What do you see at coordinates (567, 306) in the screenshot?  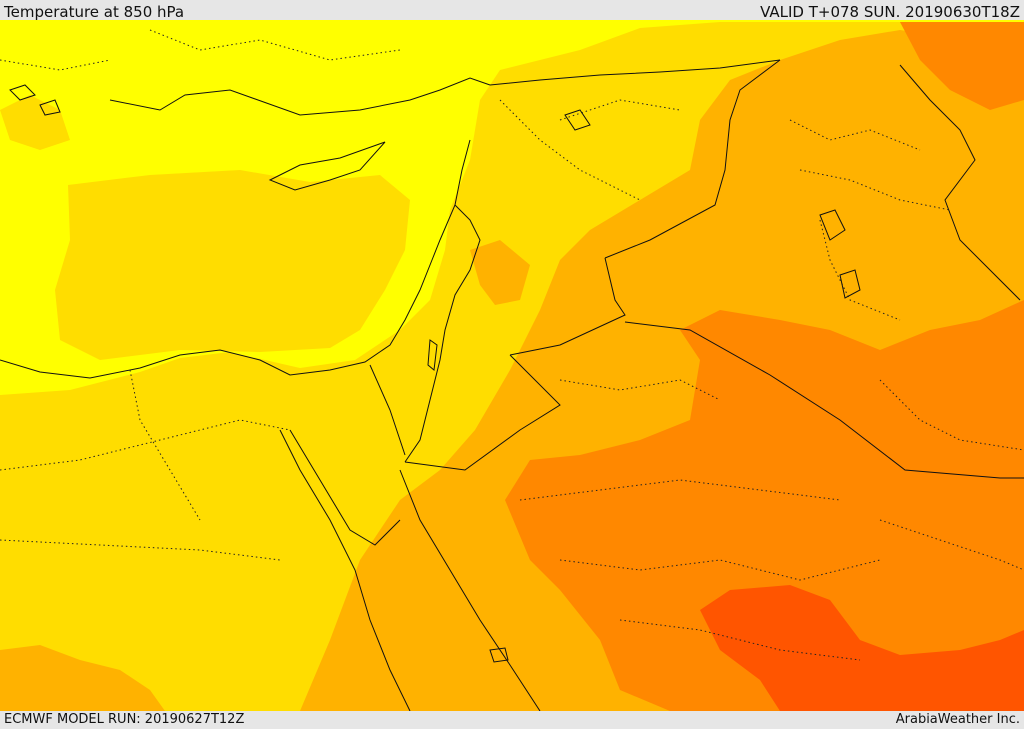 I see `border-jordan-iraq` at bounding box center [567, 306].